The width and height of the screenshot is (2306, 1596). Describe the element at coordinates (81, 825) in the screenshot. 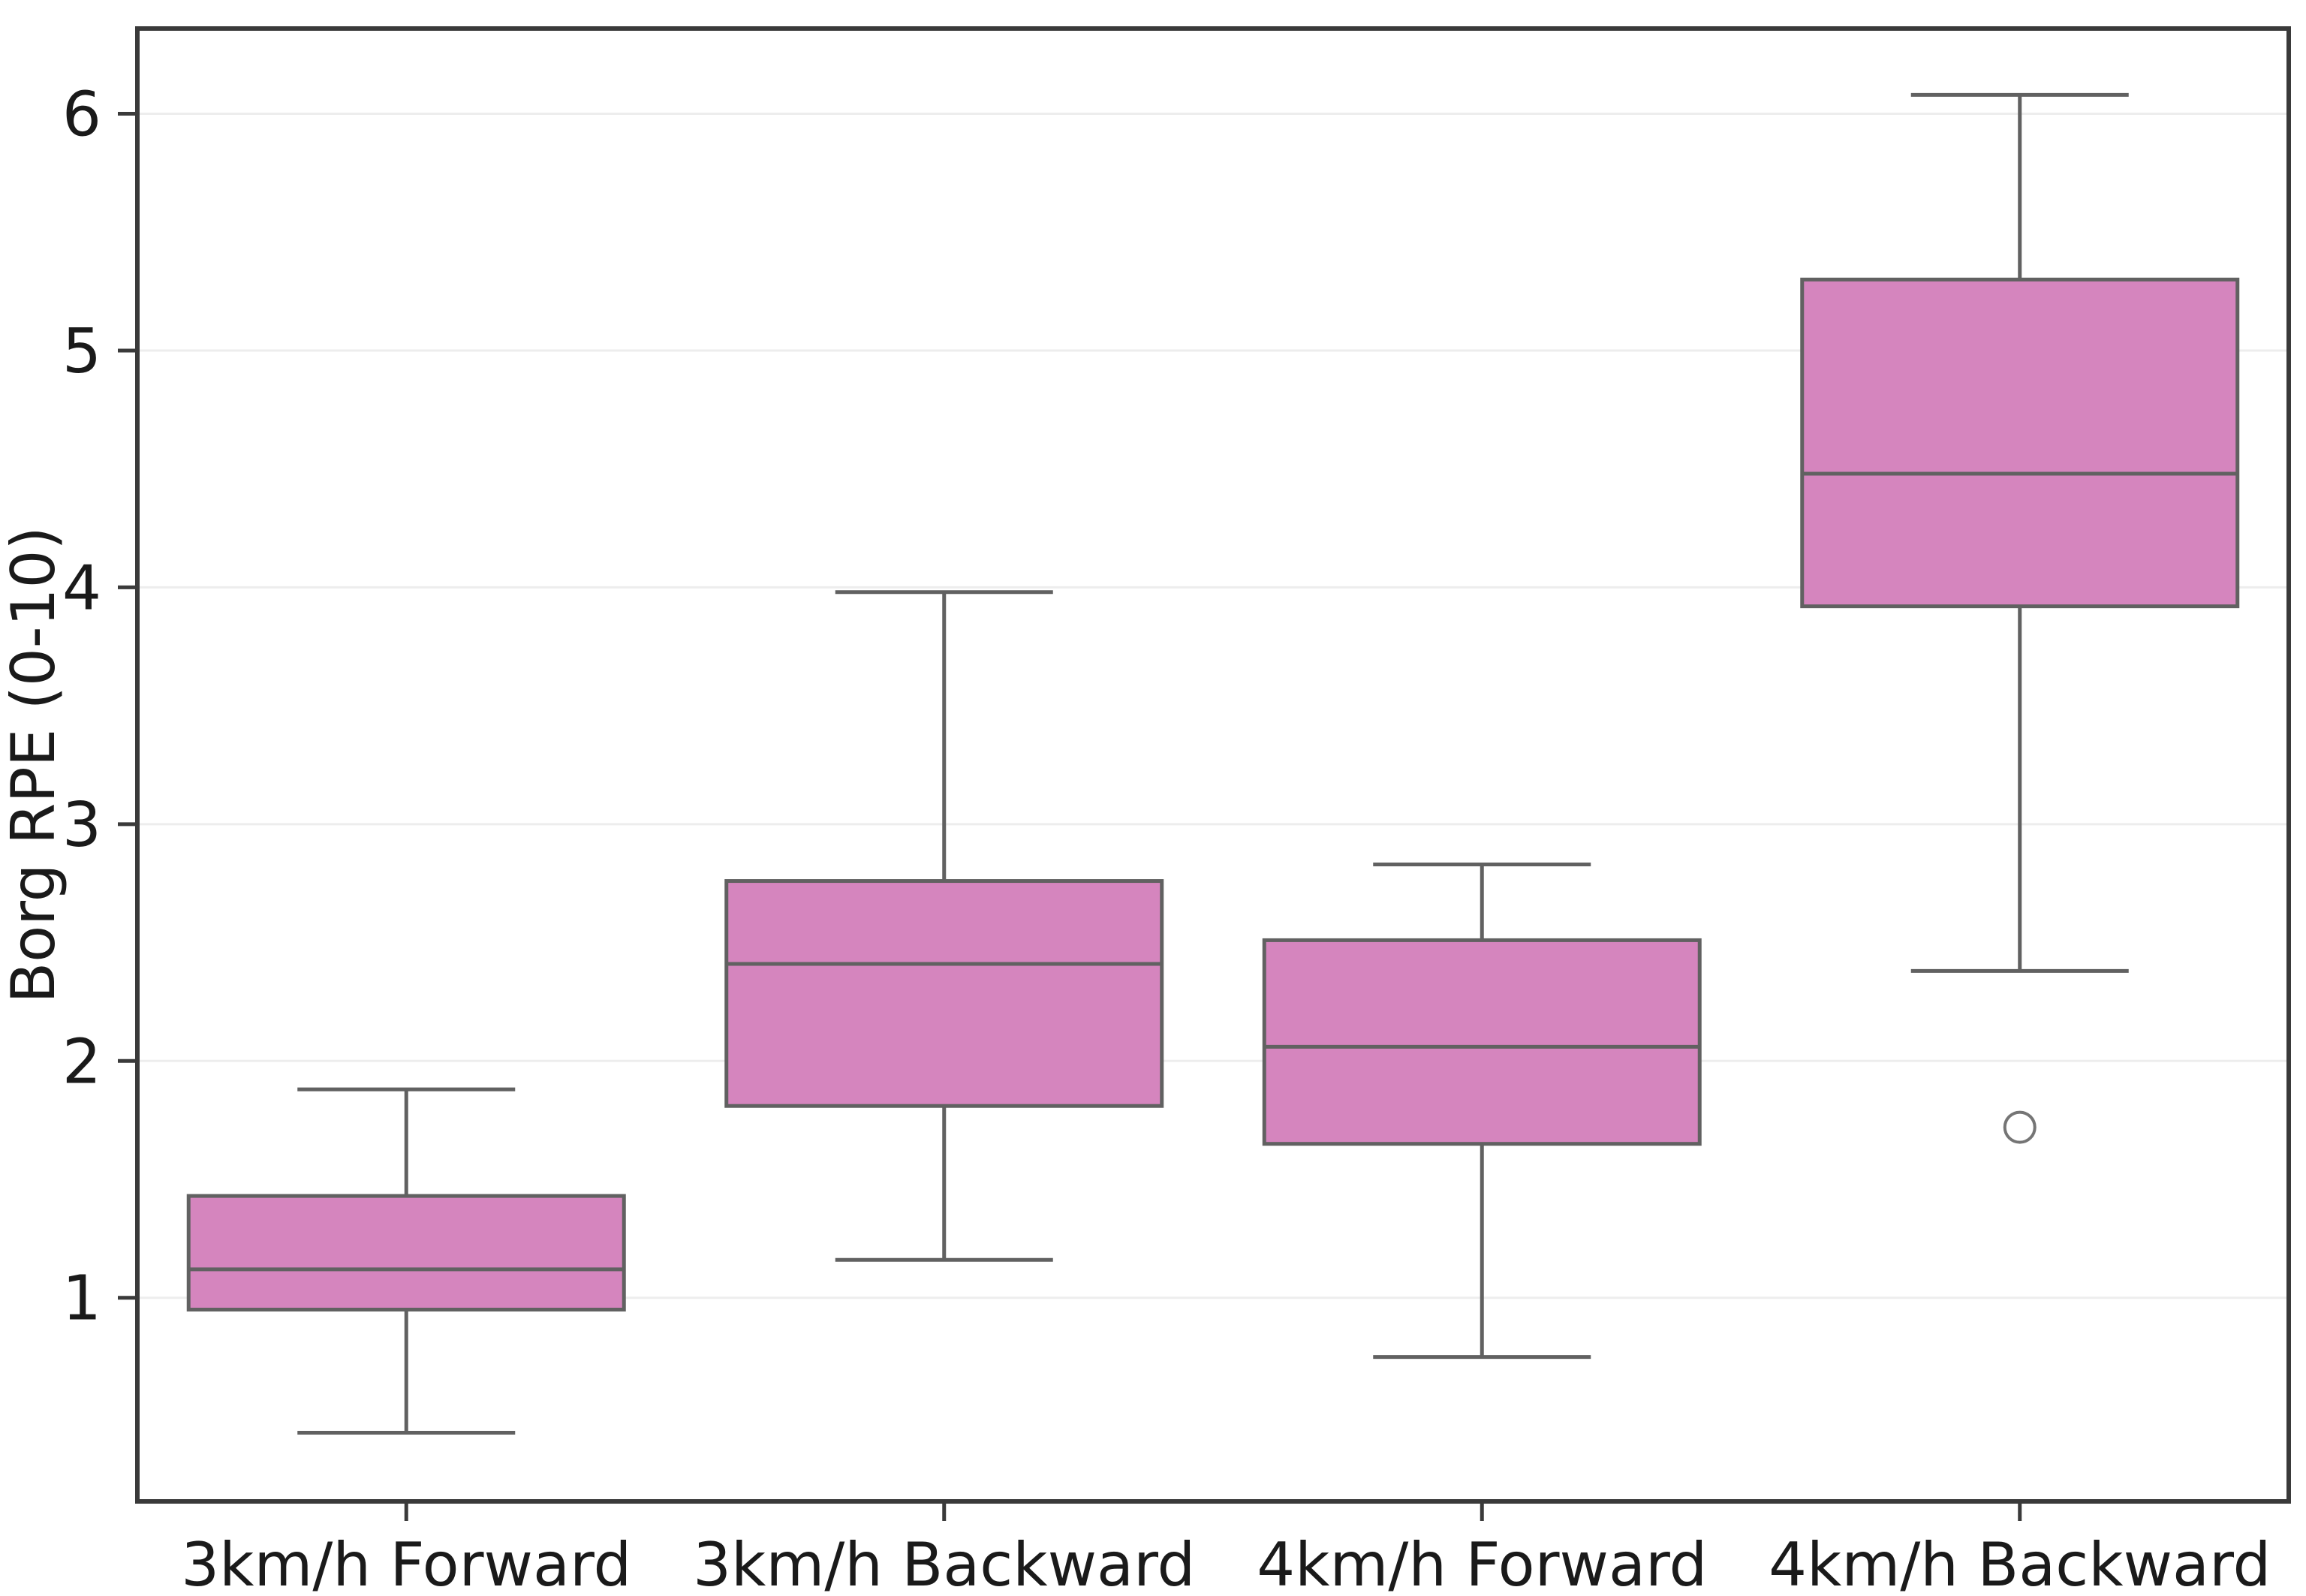

I see `y-tick-label: 3` at that location.